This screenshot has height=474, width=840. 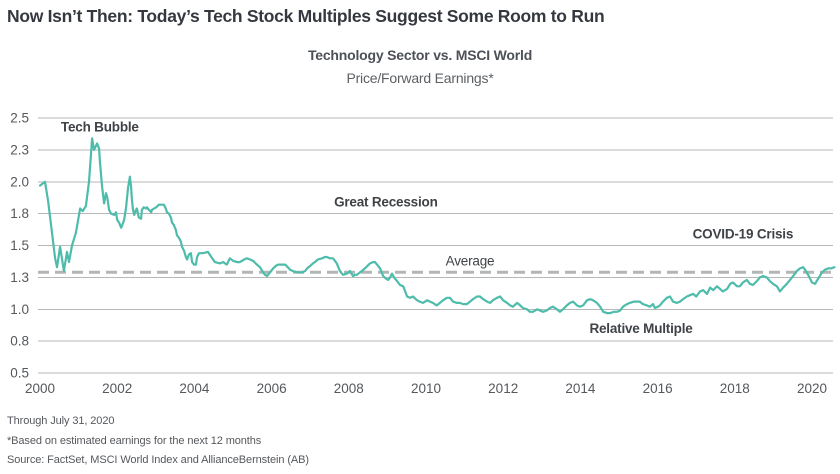 What do you see at coordinates (420, 78) in the screenshot?
I see `chart-subtitle: Price/Forward Earnings*` at bounding box center [420, 78].